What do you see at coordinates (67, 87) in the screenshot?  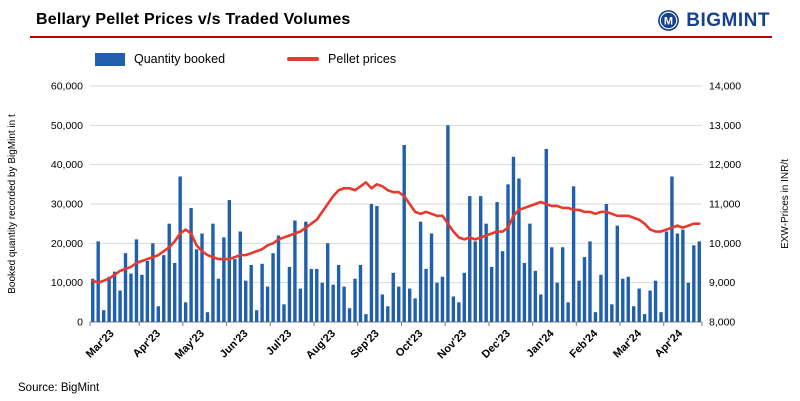 I see `svg-text: 60,000` at bounding box center [67, 87].